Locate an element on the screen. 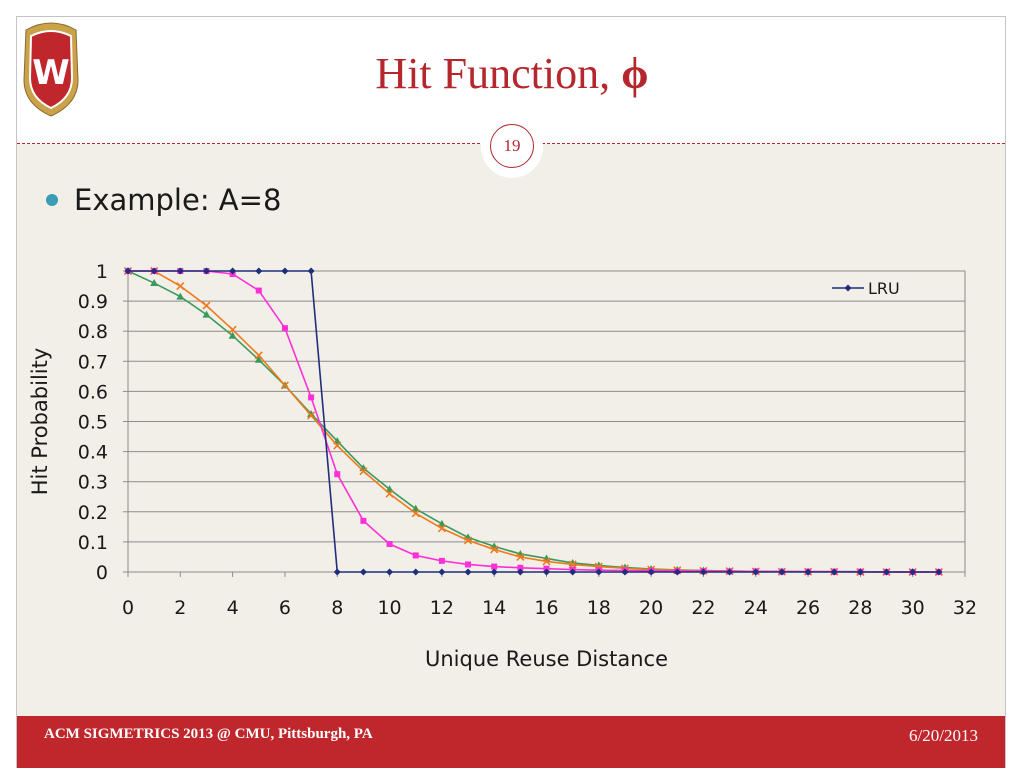 The image size is (1024, 768). y-tick-label: 0.3 is located at coordinates (93, 483).